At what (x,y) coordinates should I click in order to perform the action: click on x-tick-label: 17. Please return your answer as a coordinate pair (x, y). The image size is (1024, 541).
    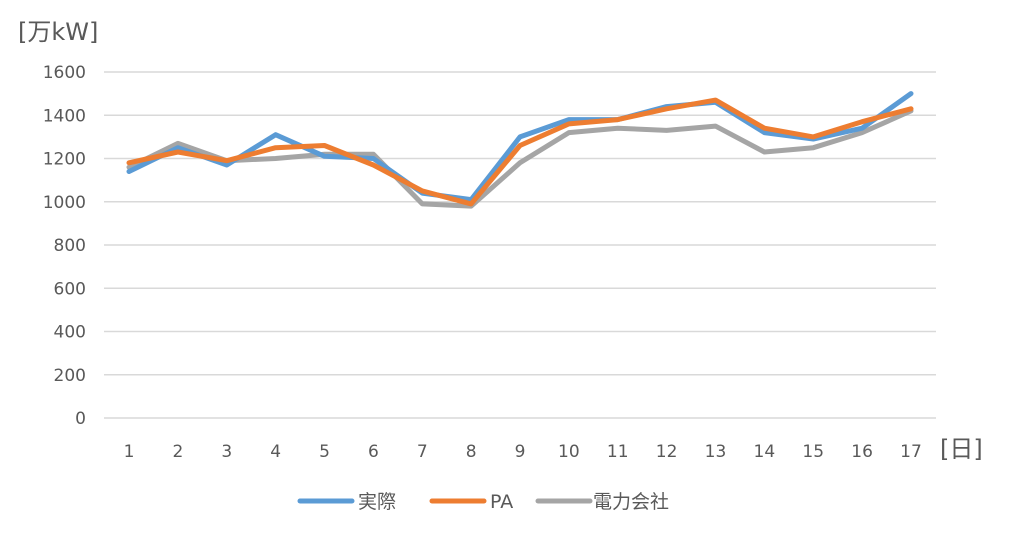
    Looking at the image, I should click on (911, 452).